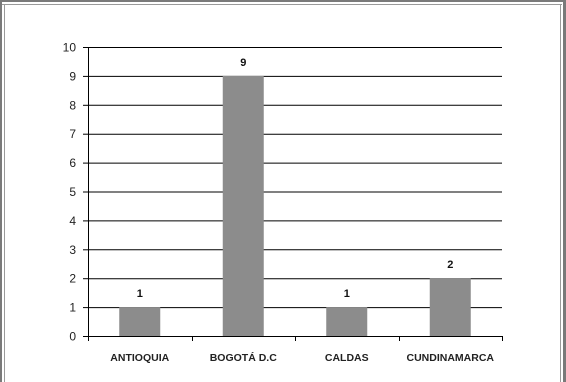 This screenshot has width=566, height=382. Describe the element at coordinates (243, 63) in the screenshot. I see `data-label-2: 9` at that location.